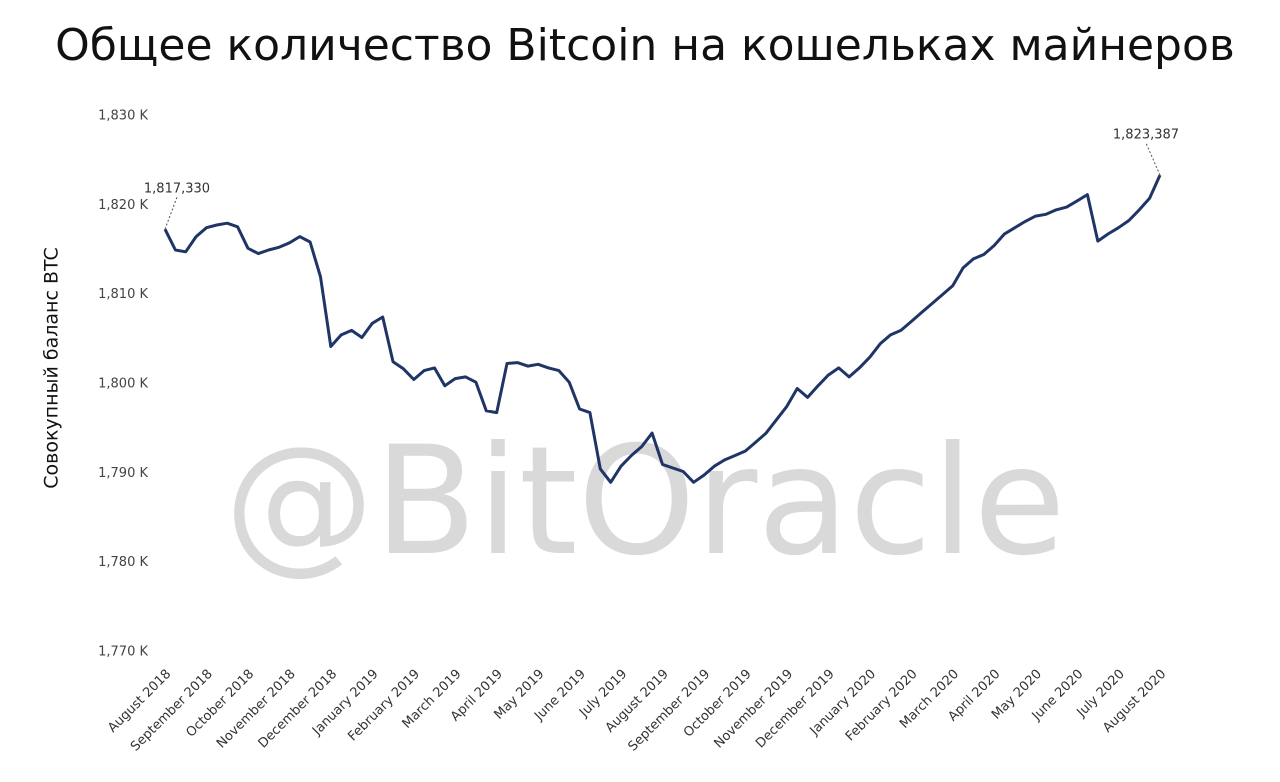 This screenshot has height=782, width=1280. Describe the element at coordinates (177, 189) in the screenshot. I see `data-label: 1,817,330` at that location.